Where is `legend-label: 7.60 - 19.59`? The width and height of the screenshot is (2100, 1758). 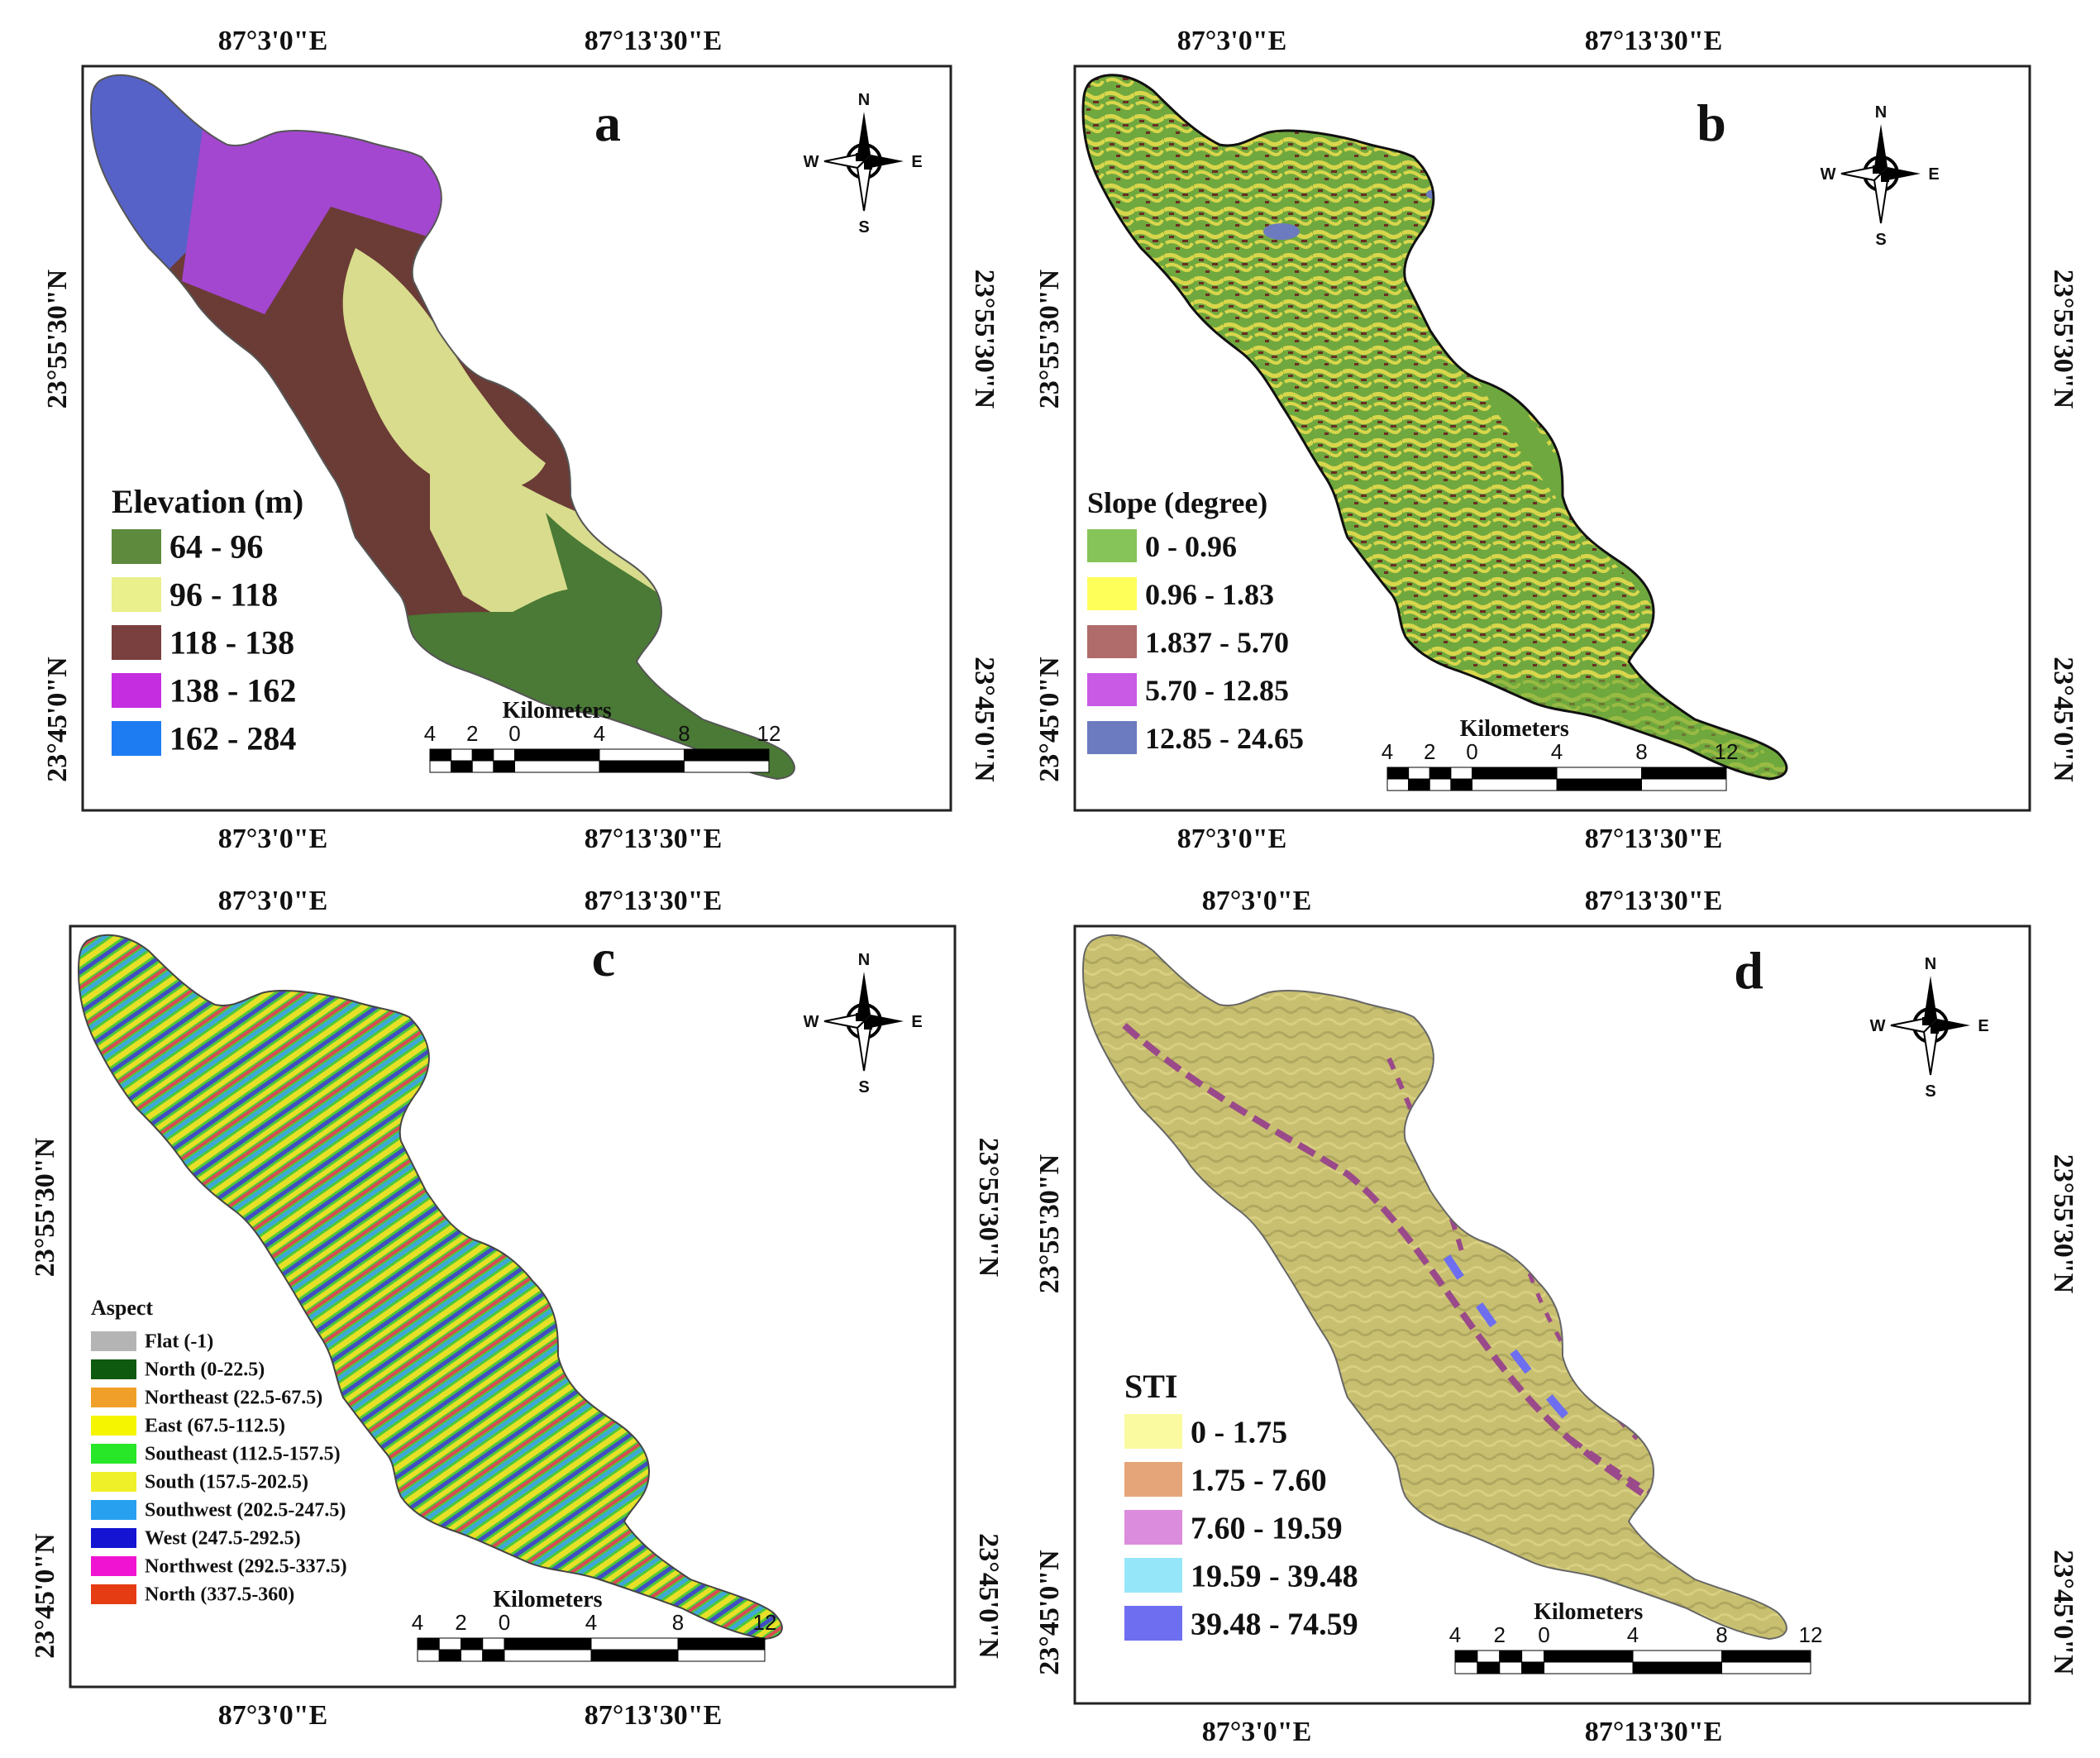
legend-label: 7.60 - 19.59 is located at coordinates (1267, 1528).